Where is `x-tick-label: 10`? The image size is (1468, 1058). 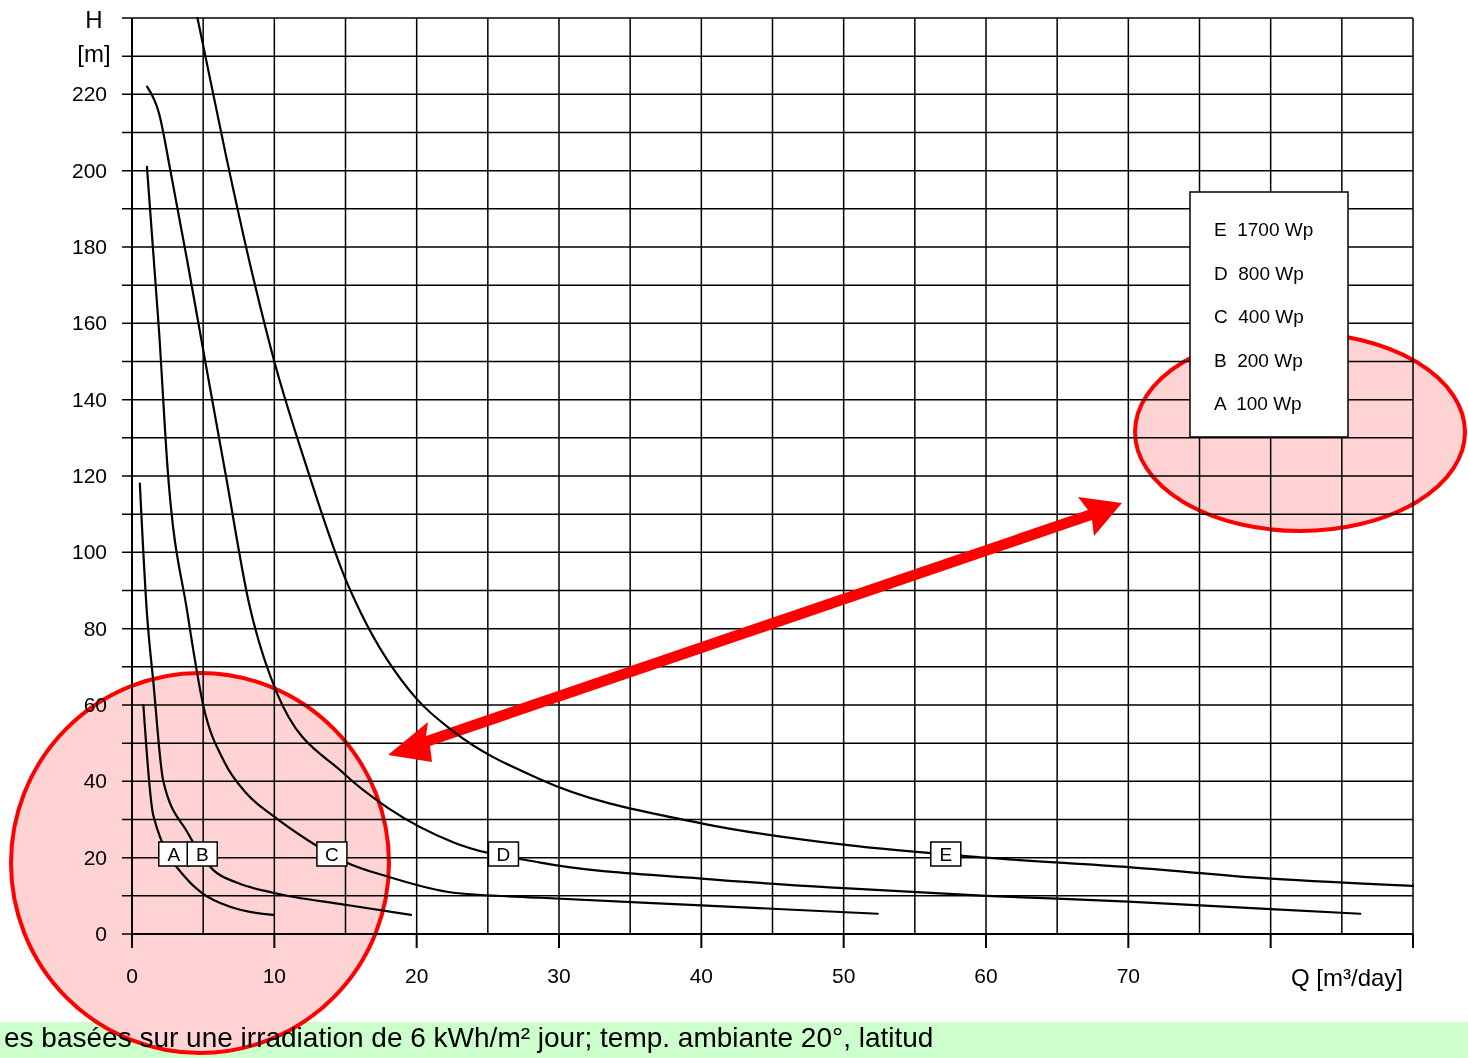
x-tick-label: 10 is located at coordinates (274, 975).